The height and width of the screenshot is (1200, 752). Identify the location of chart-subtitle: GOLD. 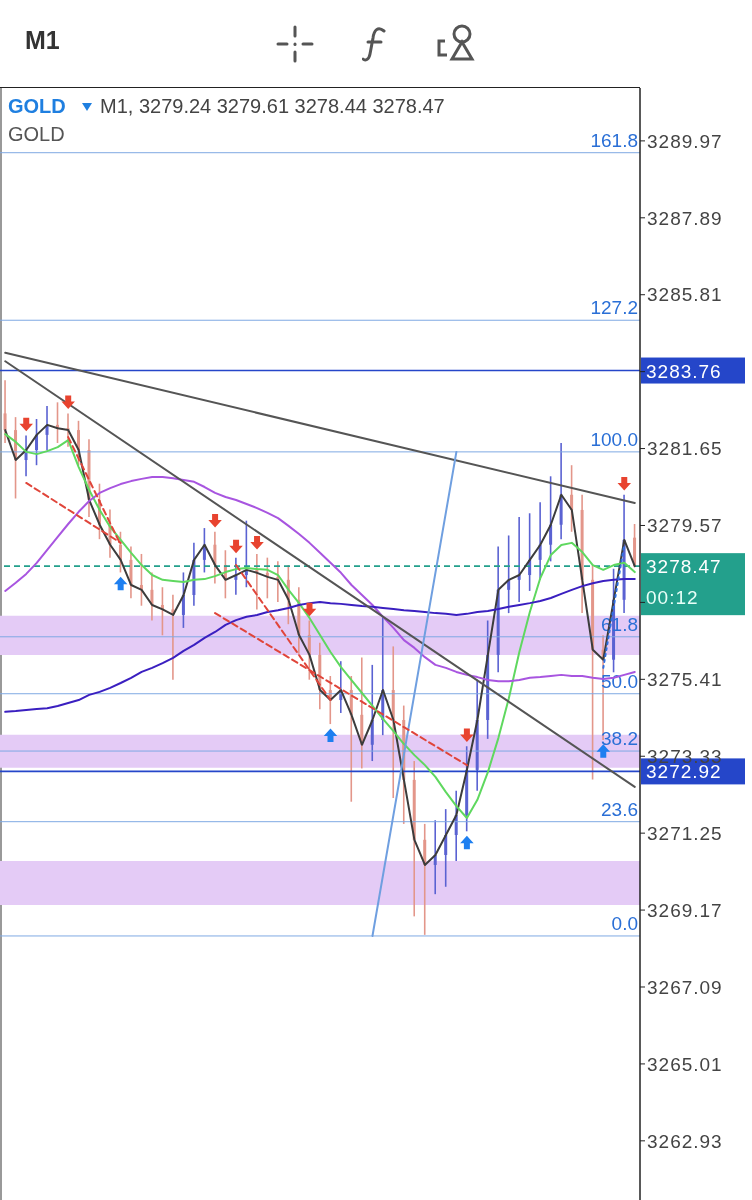
(37, 106).